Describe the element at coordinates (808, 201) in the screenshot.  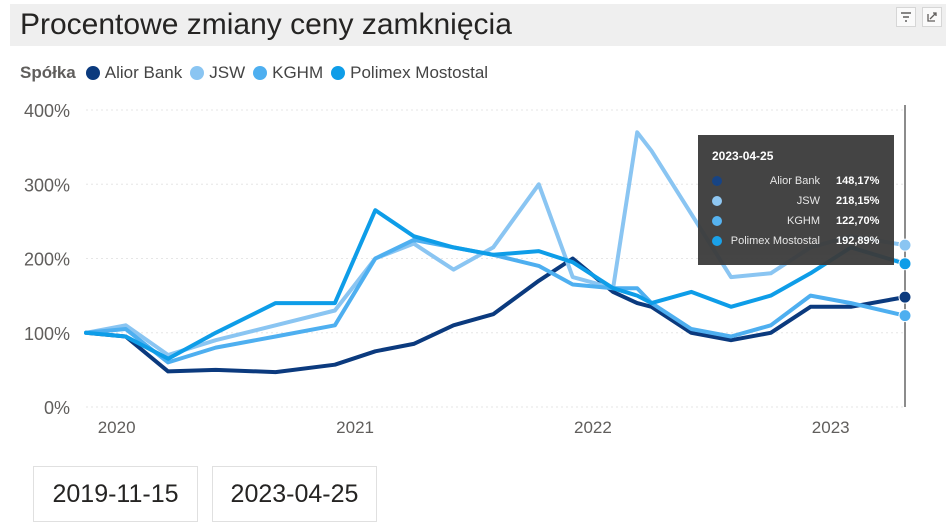
I see `tooltip-series-name: JSW` at that location.